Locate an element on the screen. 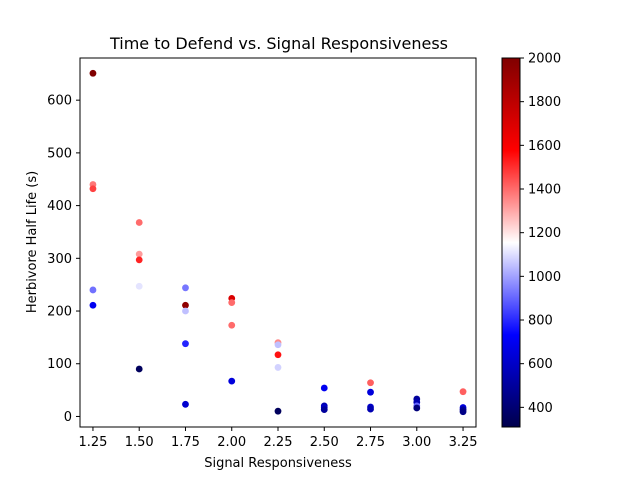 This screenshot has height=480, width=640. colorbar: 400 600 800 1000 1200 1400 1600 1800 2000 is located at coordinates (531, 240).